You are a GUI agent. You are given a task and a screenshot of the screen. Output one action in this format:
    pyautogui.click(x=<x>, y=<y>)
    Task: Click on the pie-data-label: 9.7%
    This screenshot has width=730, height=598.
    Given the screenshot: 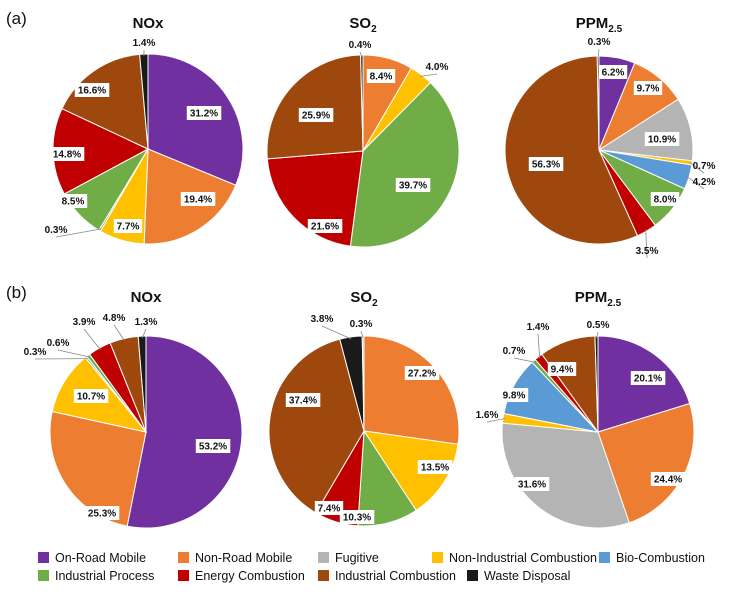 What is the action you would take?
    pyautogui.click(x=648, y=89)
    